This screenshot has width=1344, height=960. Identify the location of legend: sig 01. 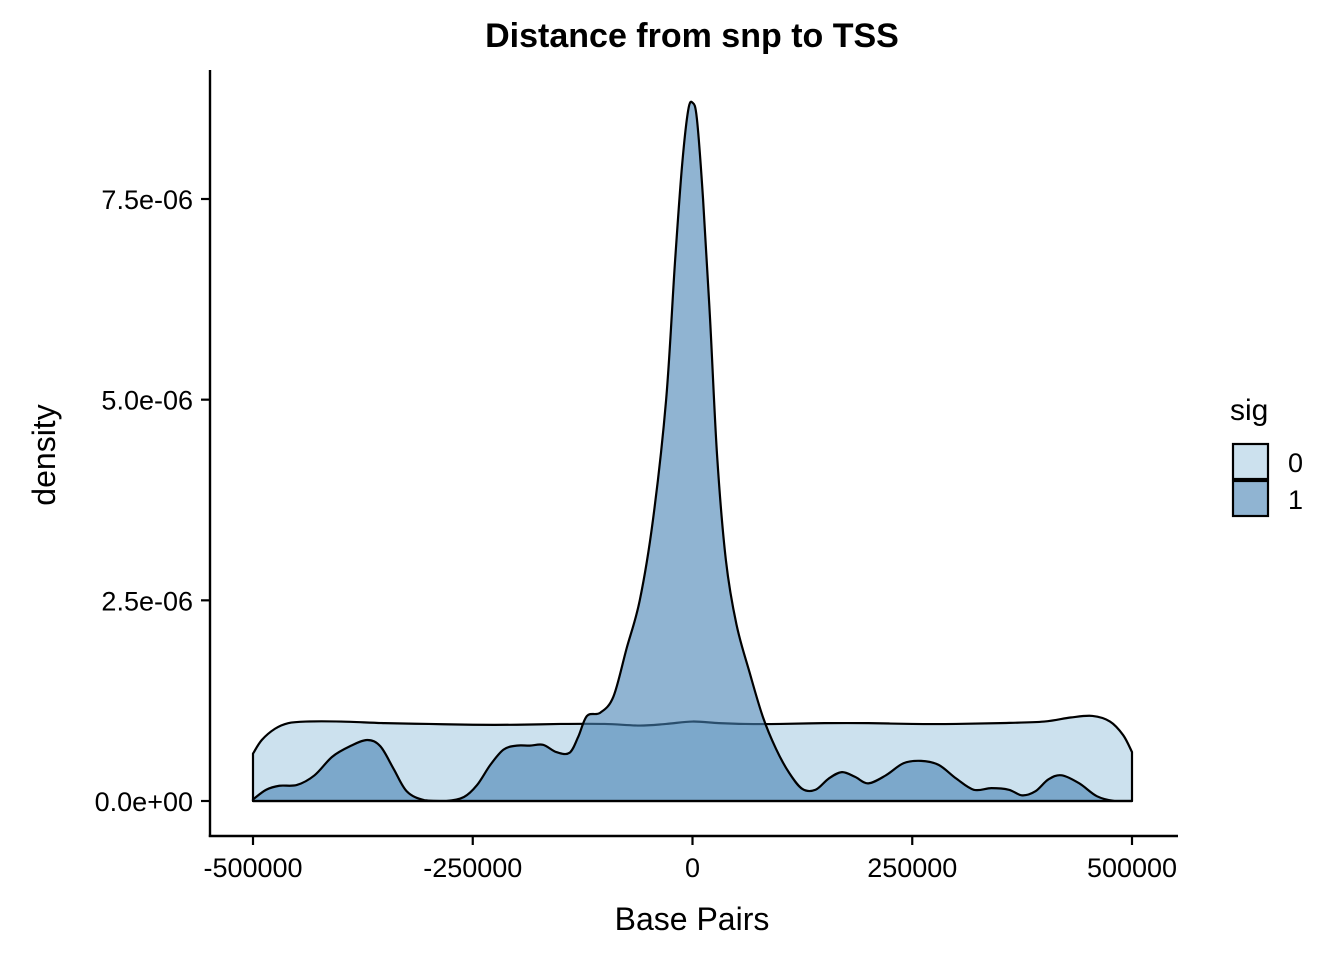
(1266, 456).